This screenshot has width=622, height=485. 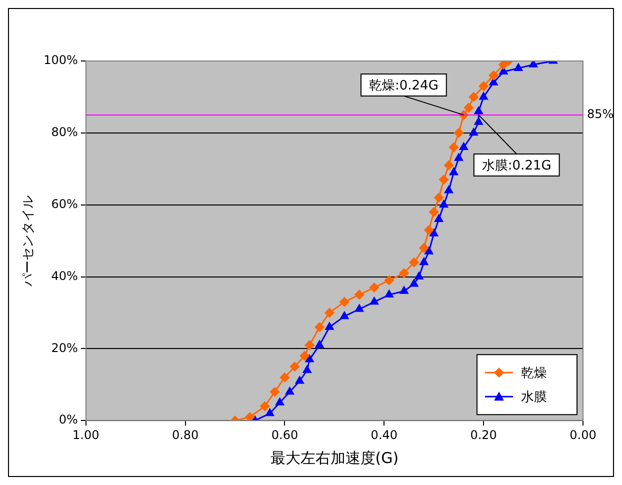 I want to click on y-tick-label: 40%, so click(x=64, y=275).